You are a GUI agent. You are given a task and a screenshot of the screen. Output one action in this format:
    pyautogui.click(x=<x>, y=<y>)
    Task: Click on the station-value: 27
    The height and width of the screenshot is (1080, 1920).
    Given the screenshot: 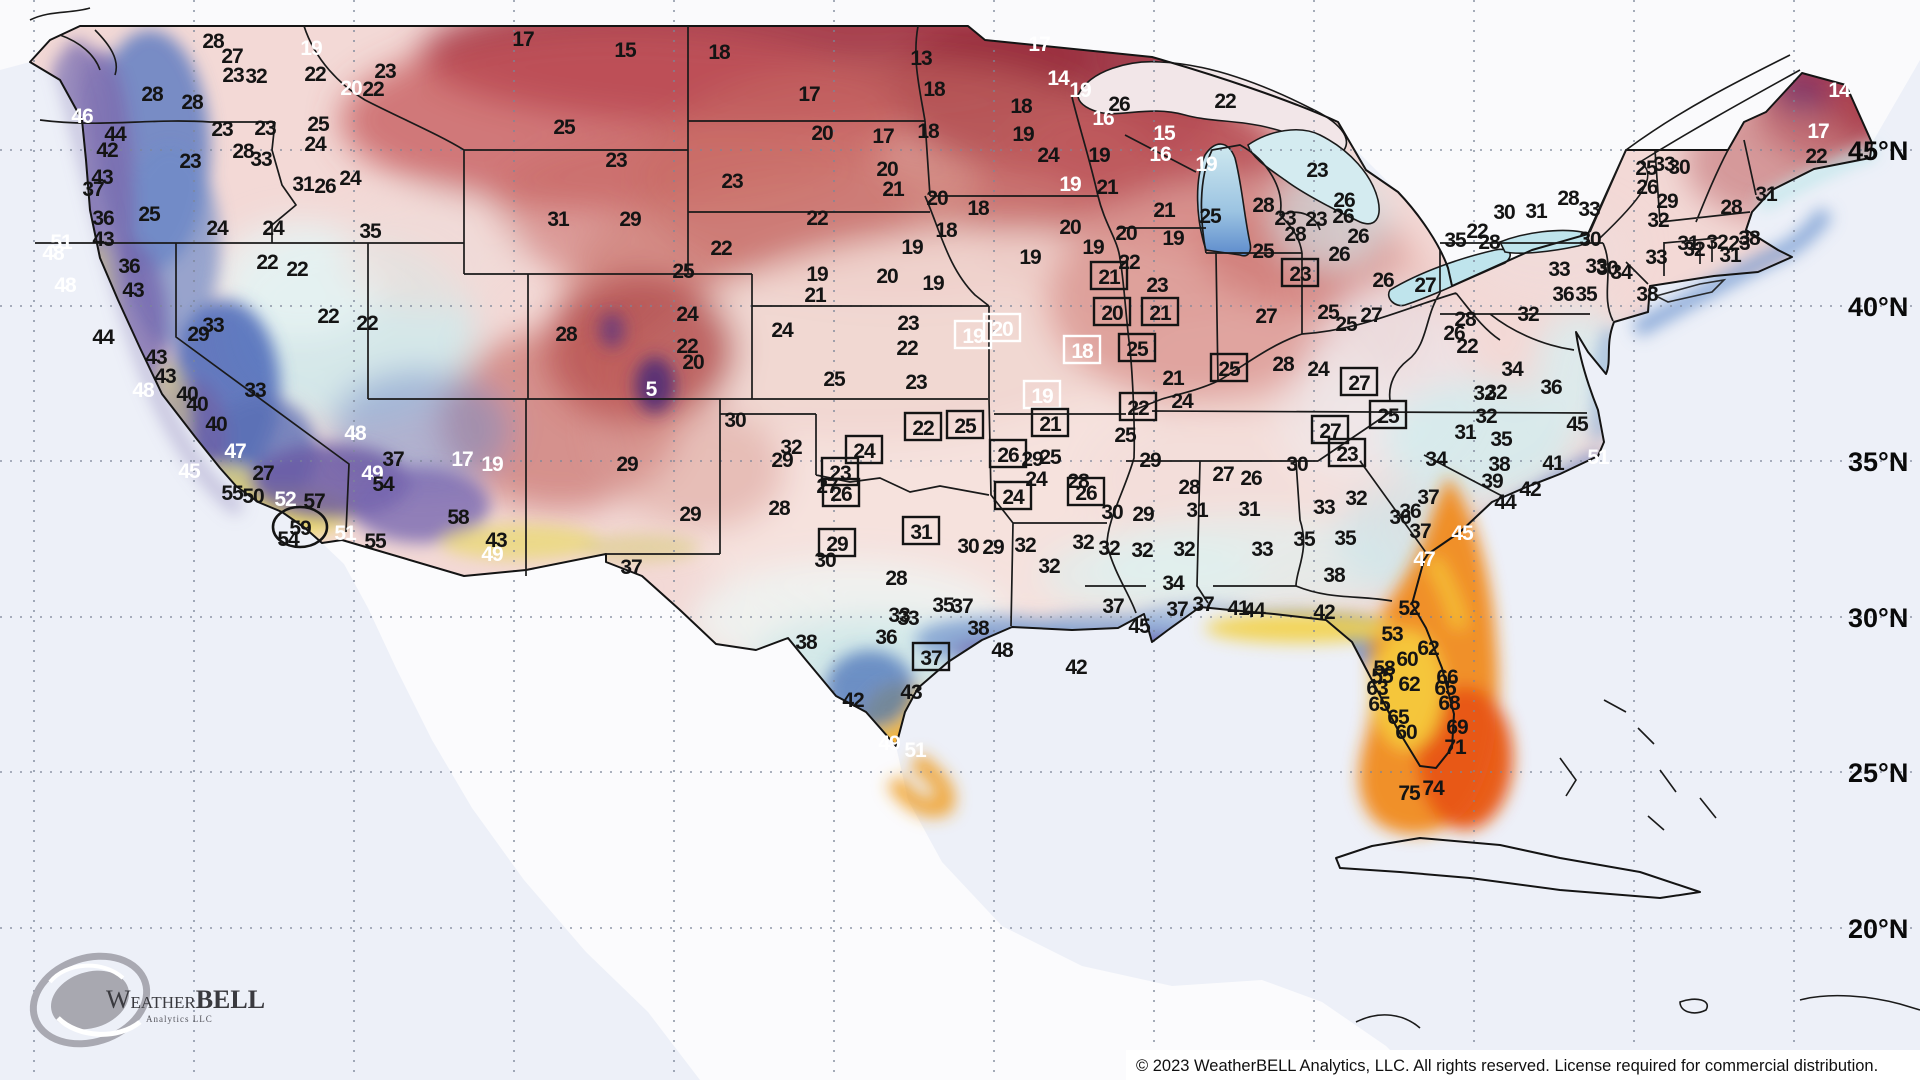 What is the action you would take?
    pyautogui.click(x=1371, y=315)
    